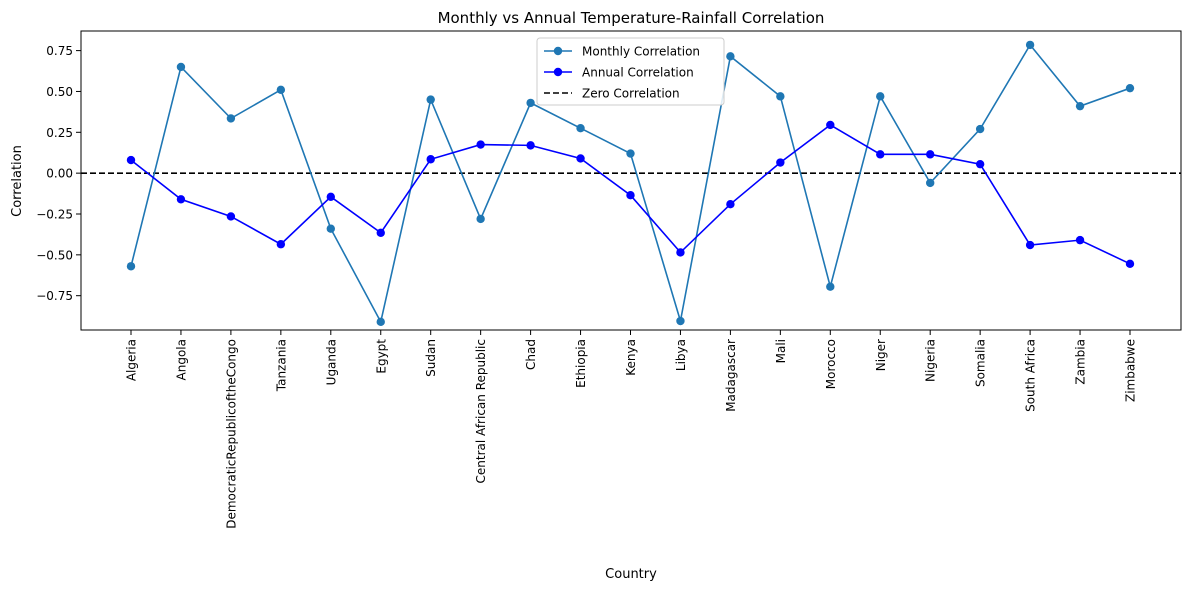 This screenshot has width=1189, height=590. I want to click on x-tick-label: Madagascar, so click(731, 375).